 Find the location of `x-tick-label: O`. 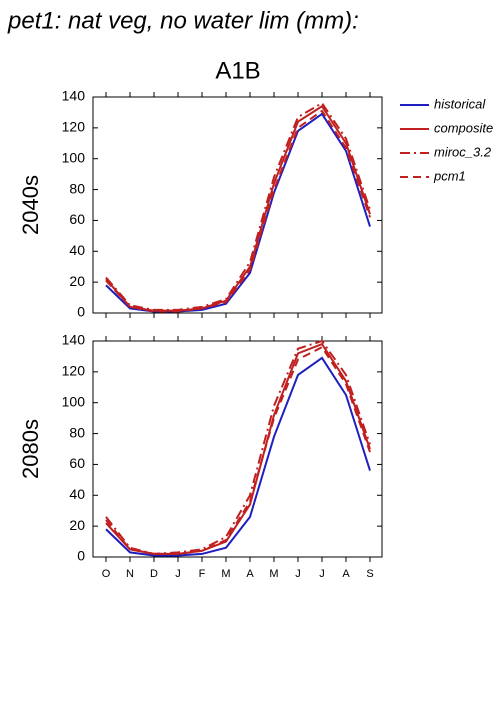

x-tick-label: O is located at coordinates (106, 574).